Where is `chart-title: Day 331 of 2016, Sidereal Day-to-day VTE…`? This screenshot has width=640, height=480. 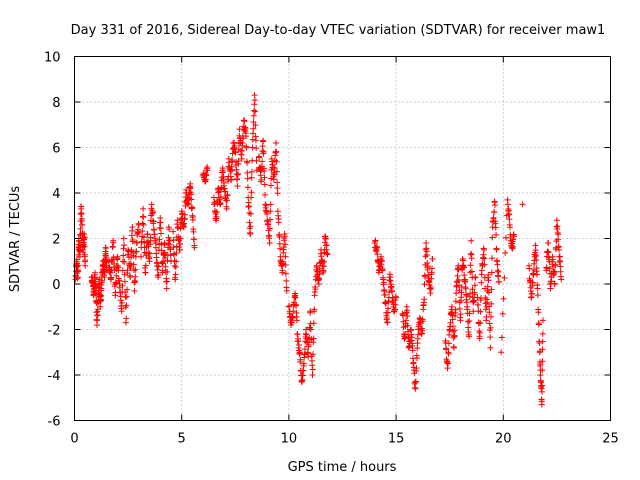 chart-title: Day 331 of 2016, Sidereal Day-to-day VTE… is located at coordinates (338, 30).